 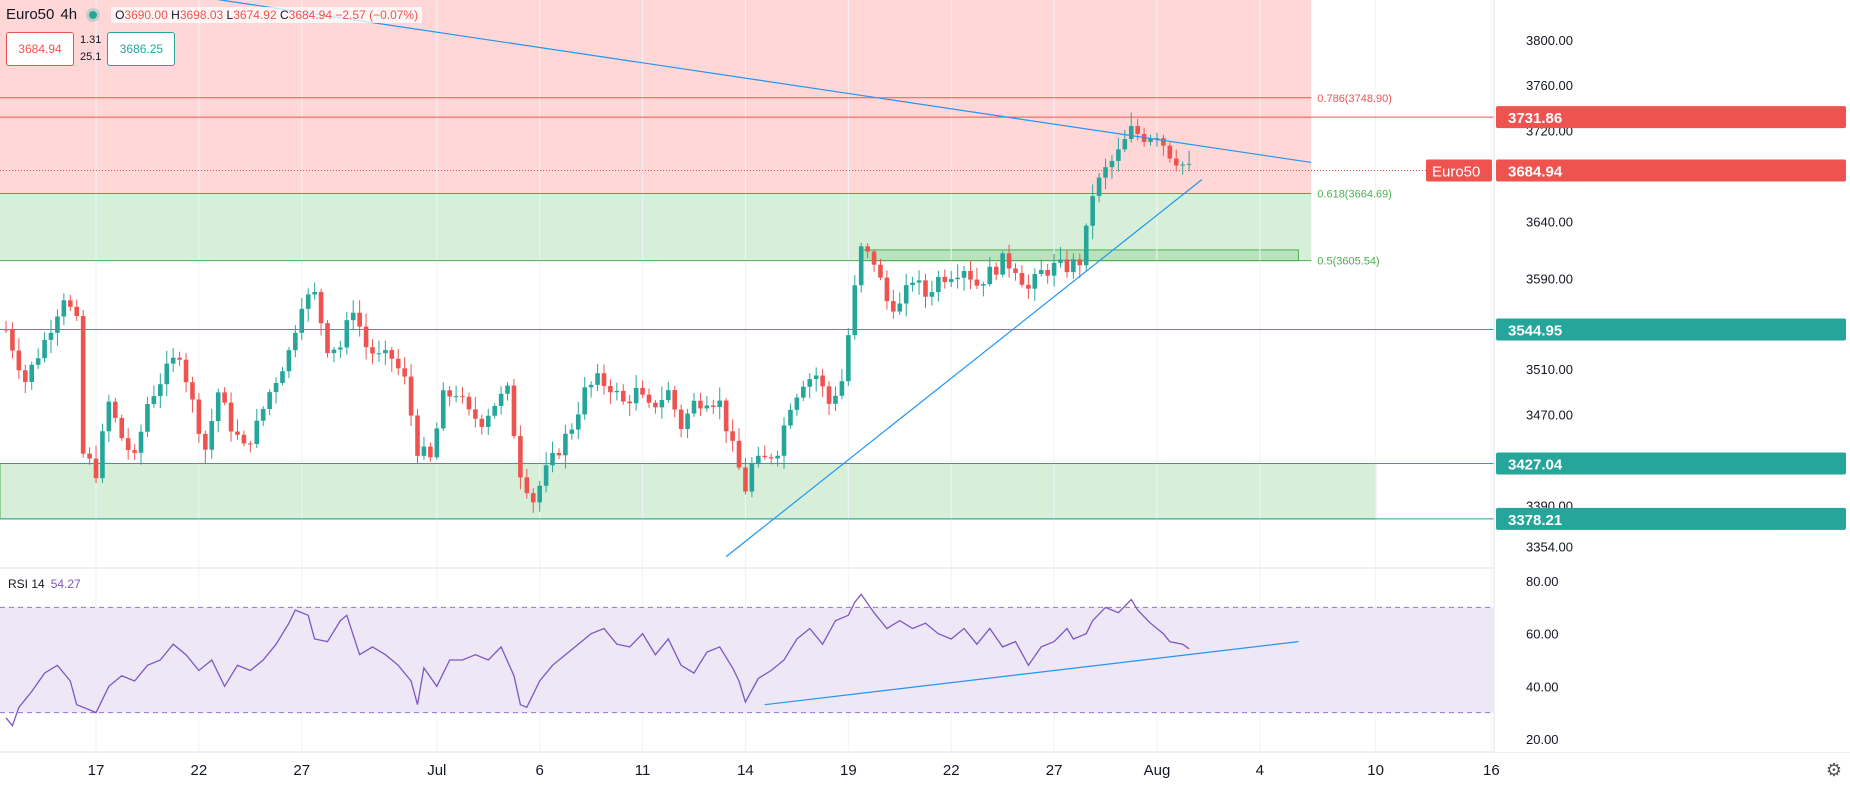 What do you see at coordinates (93, 14) in the screenshot?
I see `market-status-icon` at bounding box center [93, 14].